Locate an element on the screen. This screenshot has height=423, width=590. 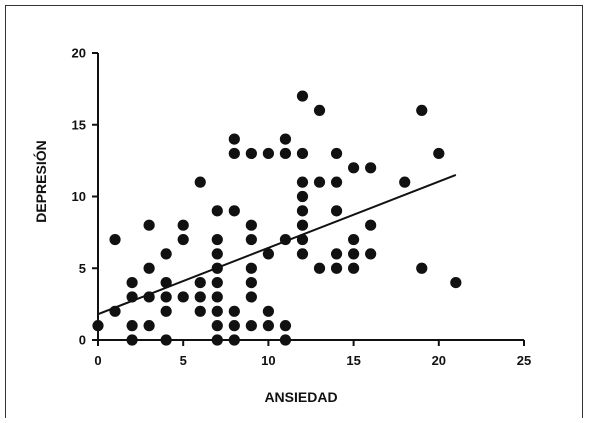
x-tick-label: 20 is located at coordinates (439, 360).